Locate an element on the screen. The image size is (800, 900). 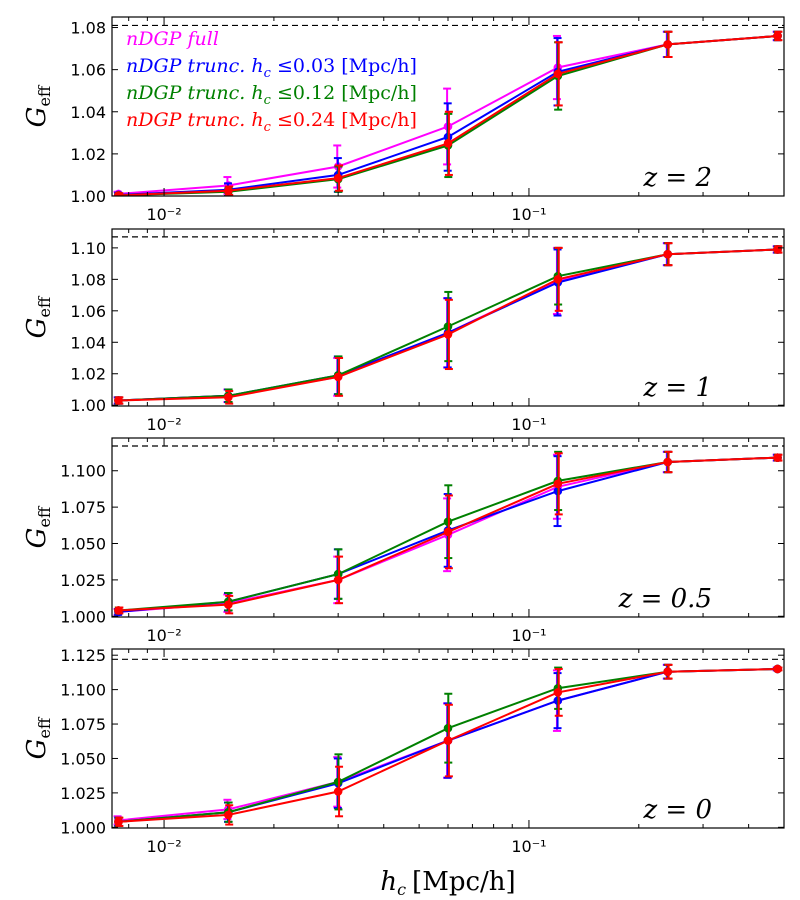
x-axis-label: hc [Mpc/h] is located at coordinates (447, 883).